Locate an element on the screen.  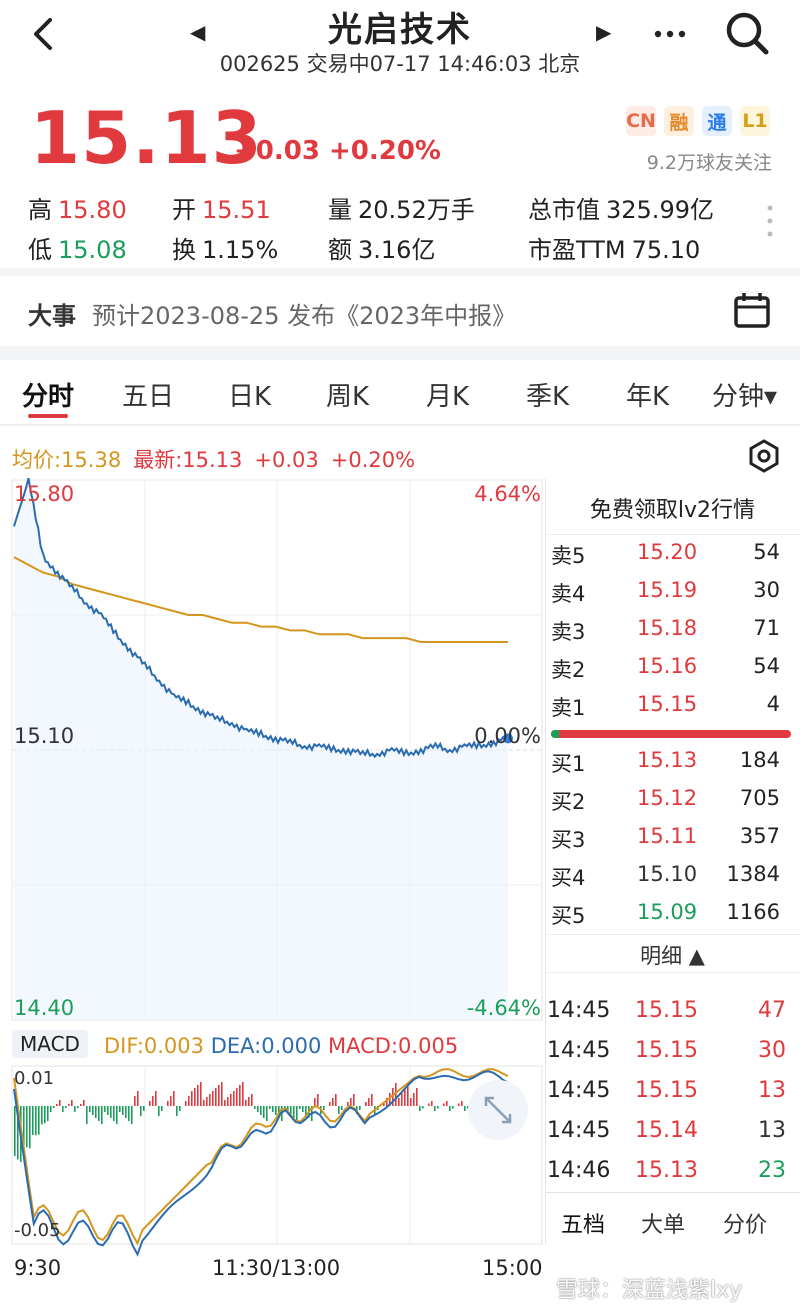
tab-monthly-k: 月K is located at coordinates (448, 397).